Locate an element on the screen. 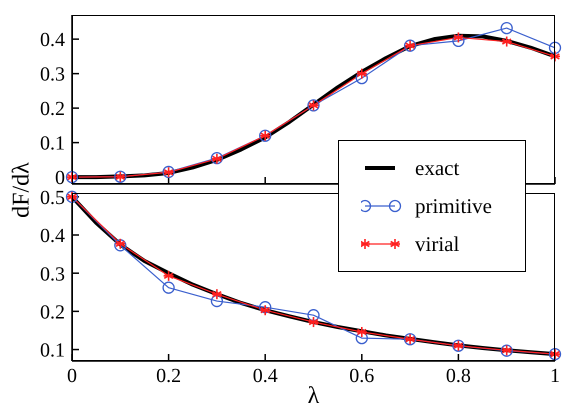 The height and width of the screenshot is (408, 567). x-tick-label: 0.2 is located at coordinates (169, 376).